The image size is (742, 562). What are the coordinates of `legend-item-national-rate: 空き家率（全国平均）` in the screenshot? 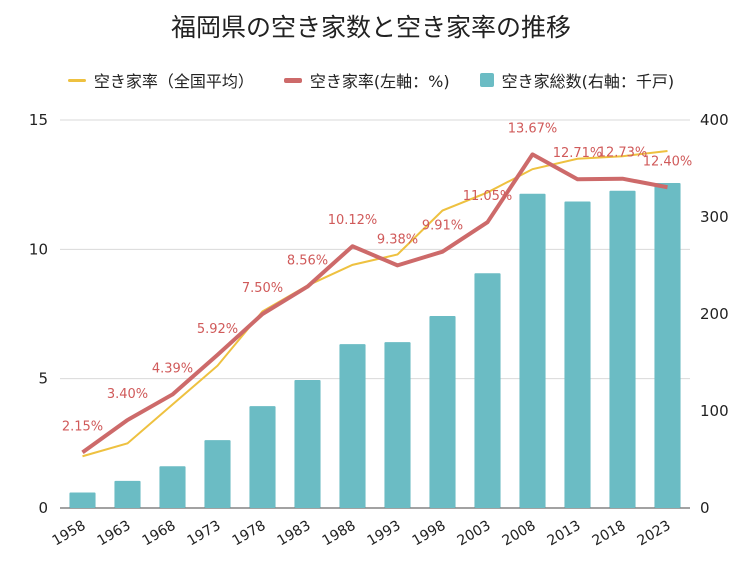 It's located at (160, 80).